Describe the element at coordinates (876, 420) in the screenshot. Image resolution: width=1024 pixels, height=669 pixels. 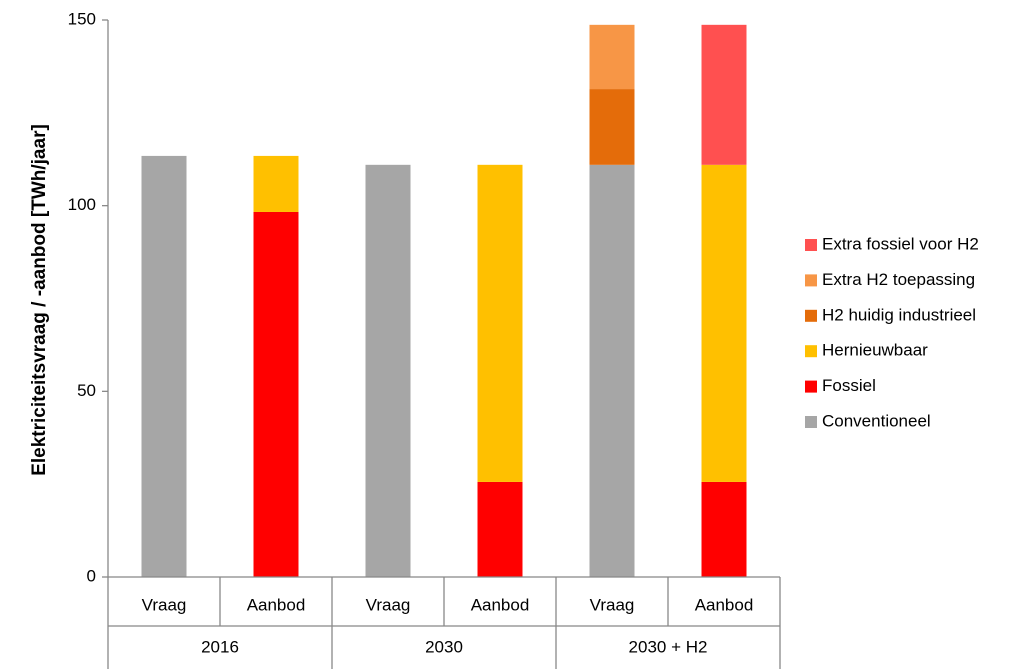
I see `legend-label: Conventioneel` at that location.